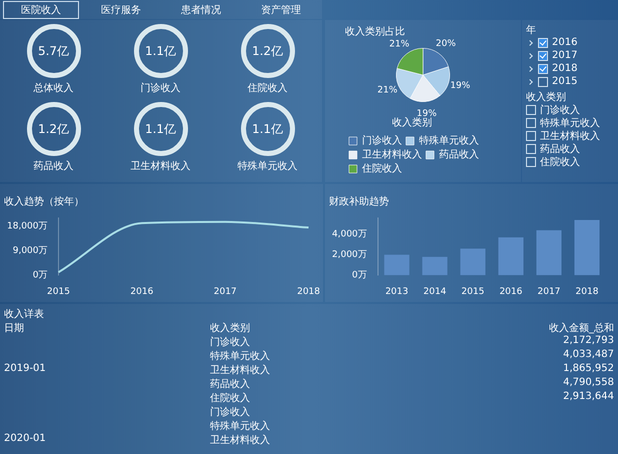 Image resolution: width=618 pixels, height=454 pixels. I want to click on category-label: 2016, so click(565, 42).